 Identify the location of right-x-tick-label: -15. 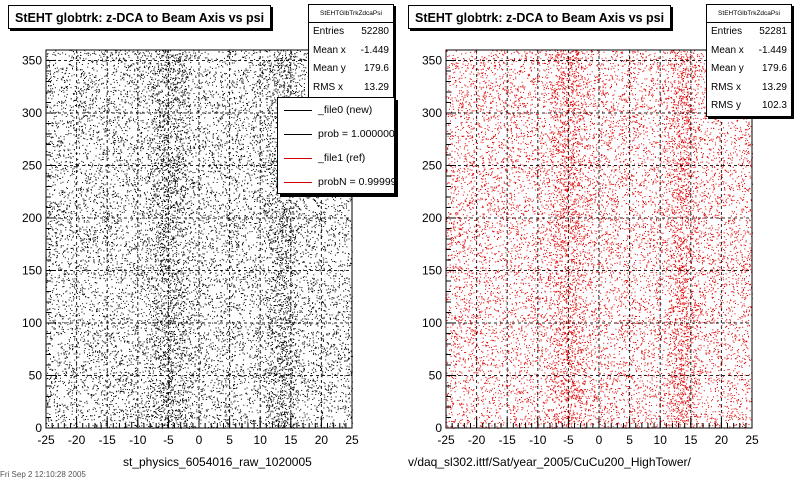
(508, 440).